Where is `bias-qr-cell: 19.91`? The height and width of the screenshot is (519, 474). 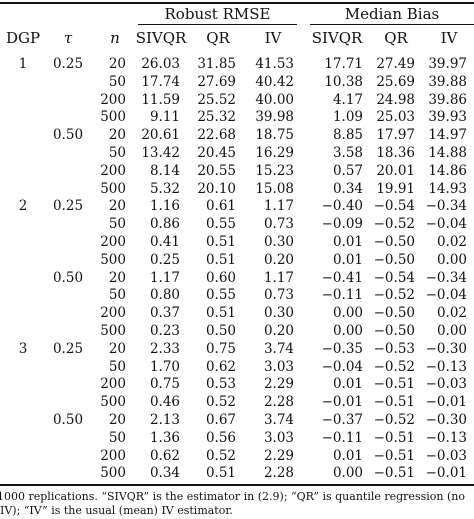
bias-qr-cell: 19.91 is located at coordinates (395, 188).